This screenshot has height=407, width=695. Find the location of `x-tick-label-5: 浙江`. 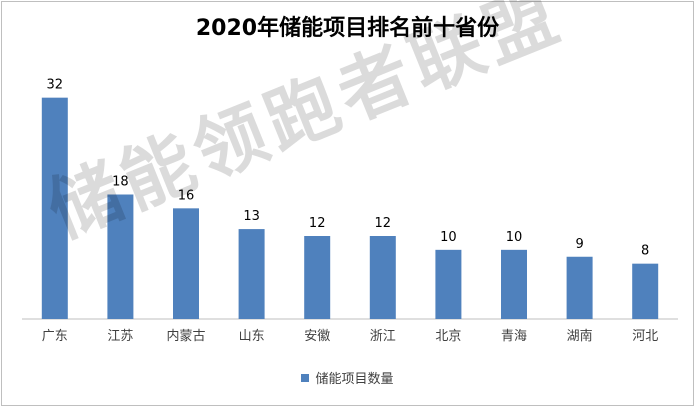

x-tick-label-5: 浙江 is located at coordinates (383, 336).